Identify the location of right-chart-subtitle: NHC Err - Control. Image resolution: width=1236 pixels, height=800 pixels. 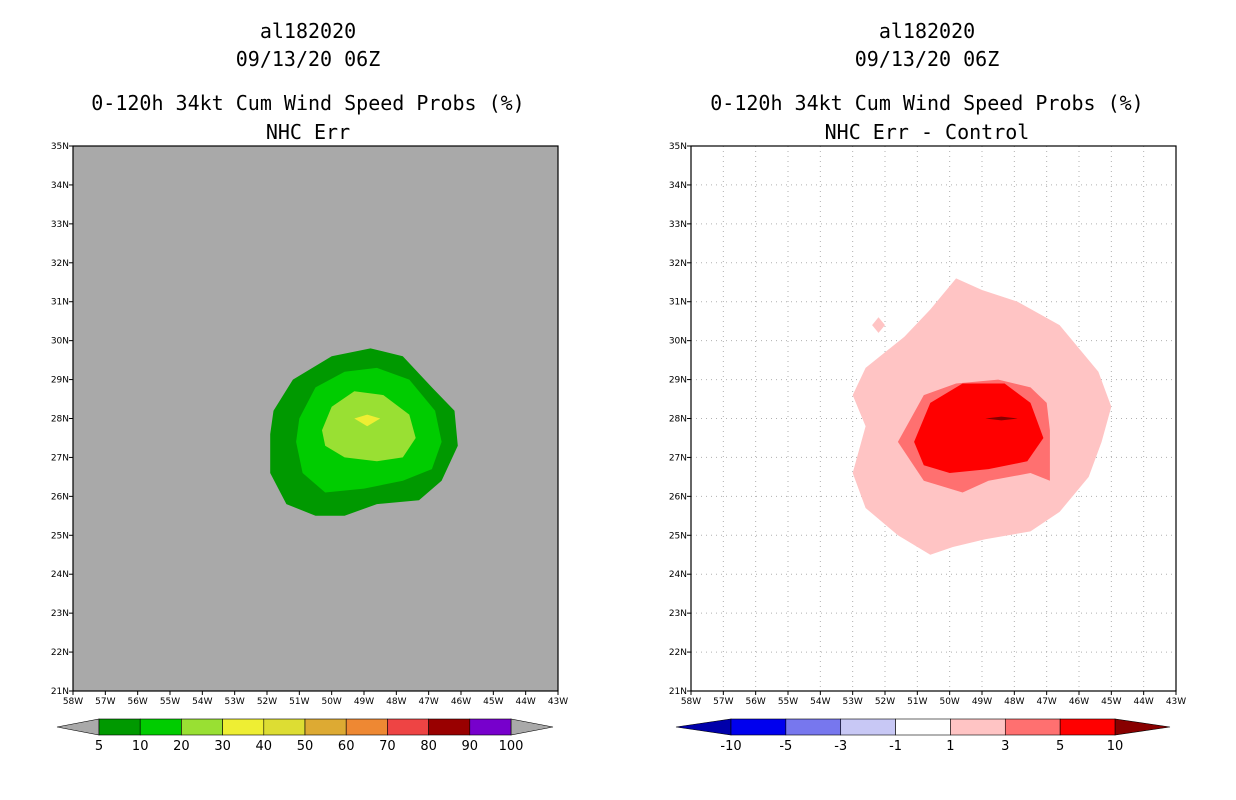
(927, 132).